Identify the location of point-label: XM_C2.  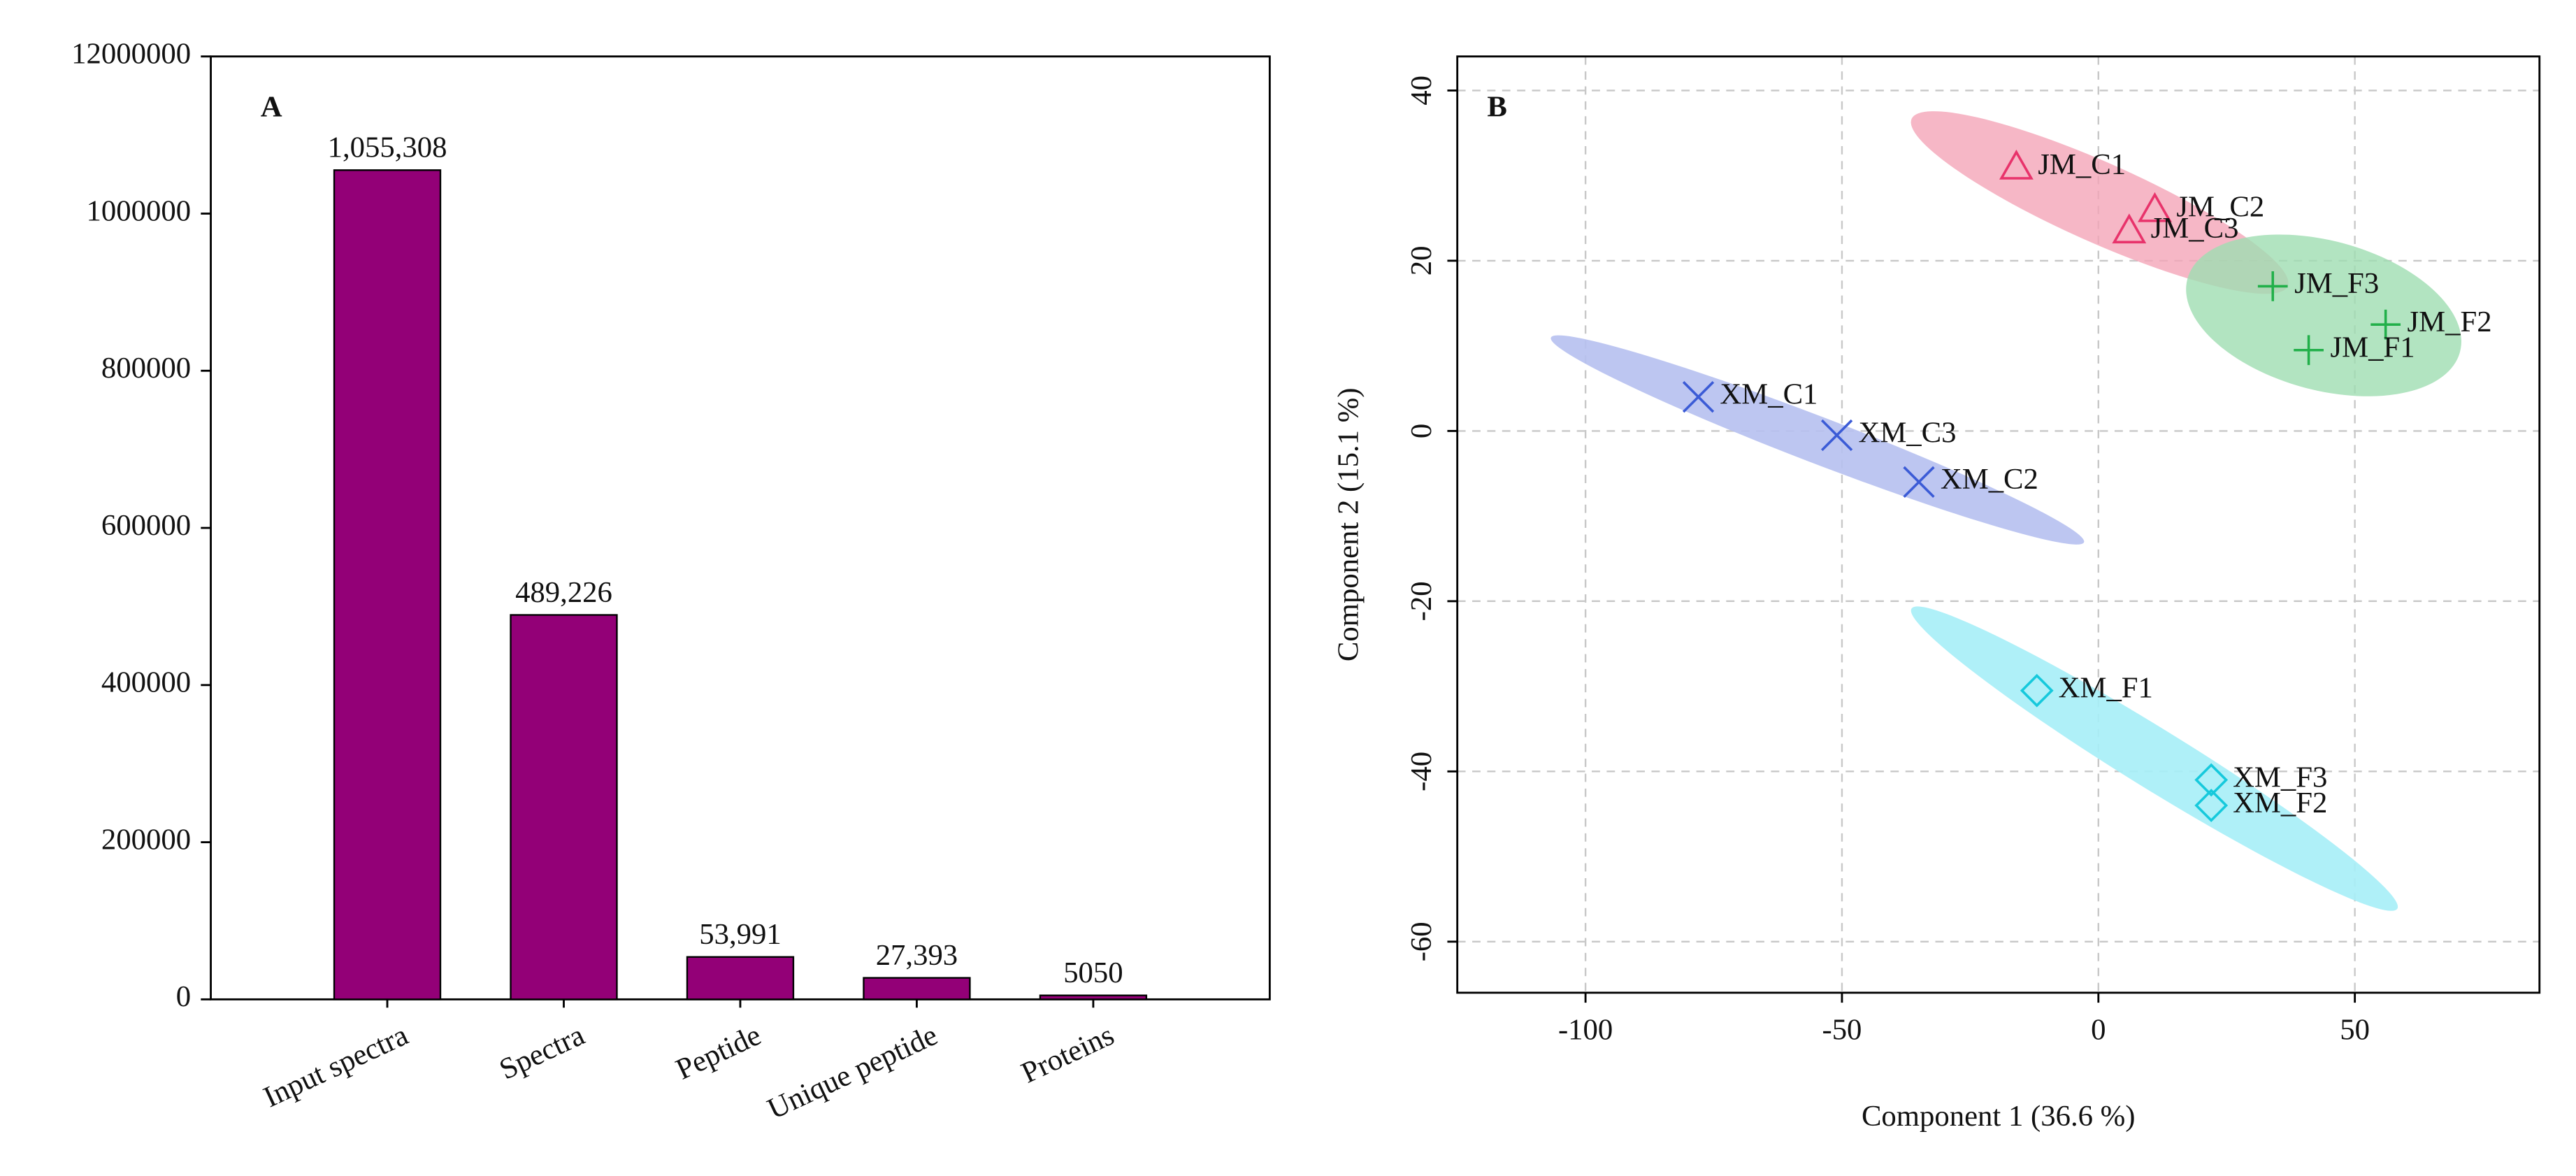
(1989, 480).